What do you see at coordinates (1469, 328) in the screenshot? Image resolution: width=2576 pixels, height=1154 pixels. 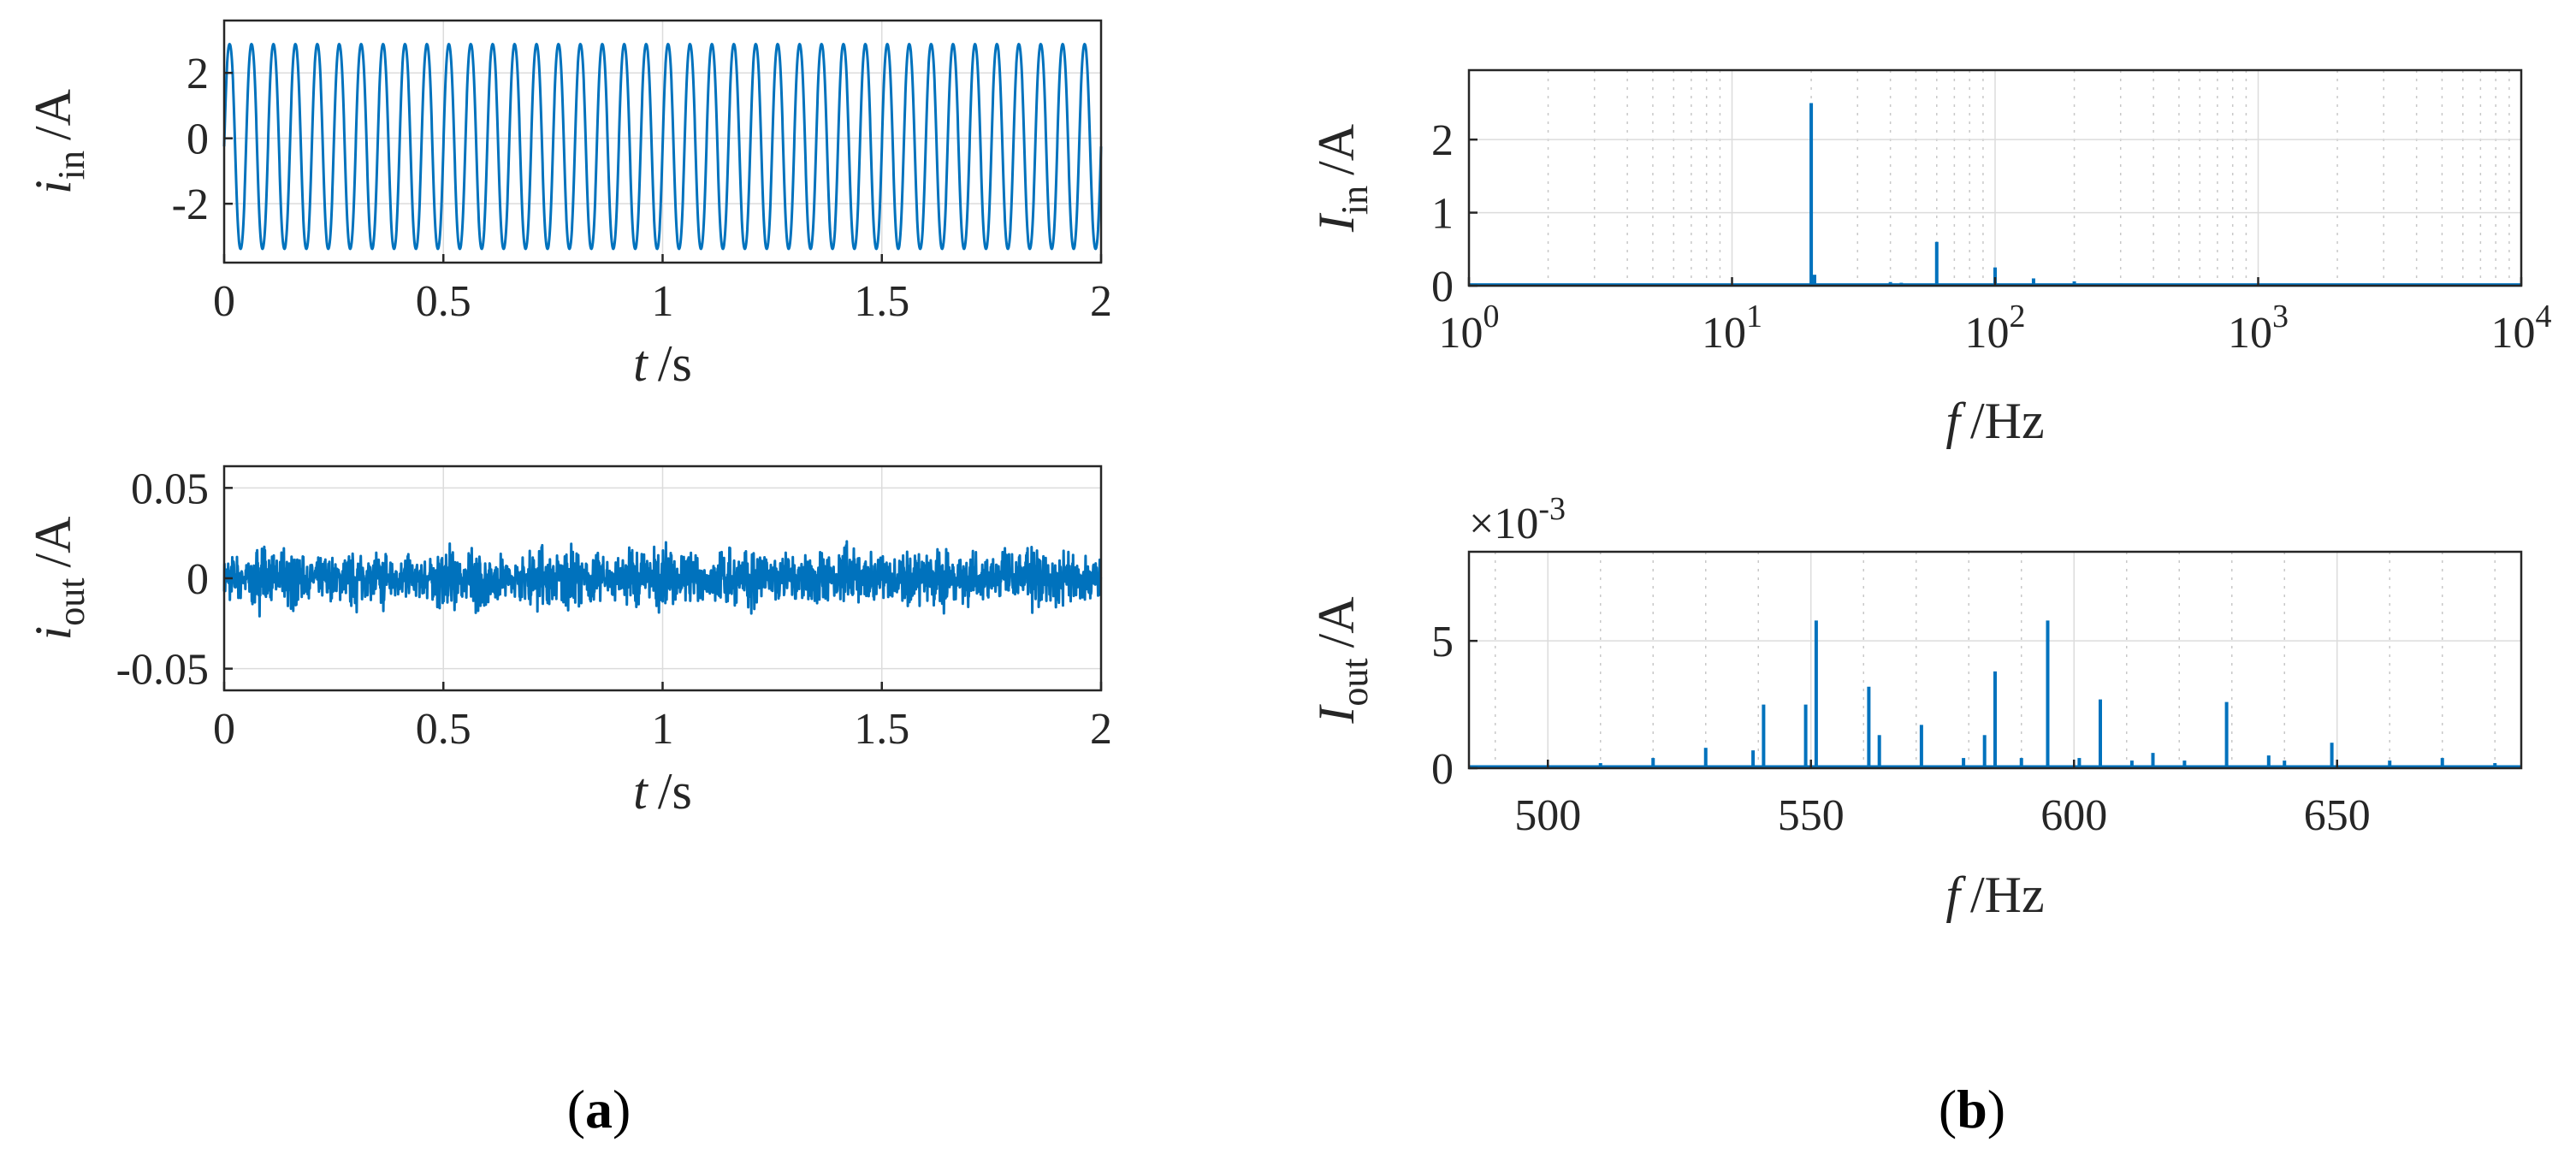 I see `x-tick-label: 10⁰` at bounding box center [1469, 328].